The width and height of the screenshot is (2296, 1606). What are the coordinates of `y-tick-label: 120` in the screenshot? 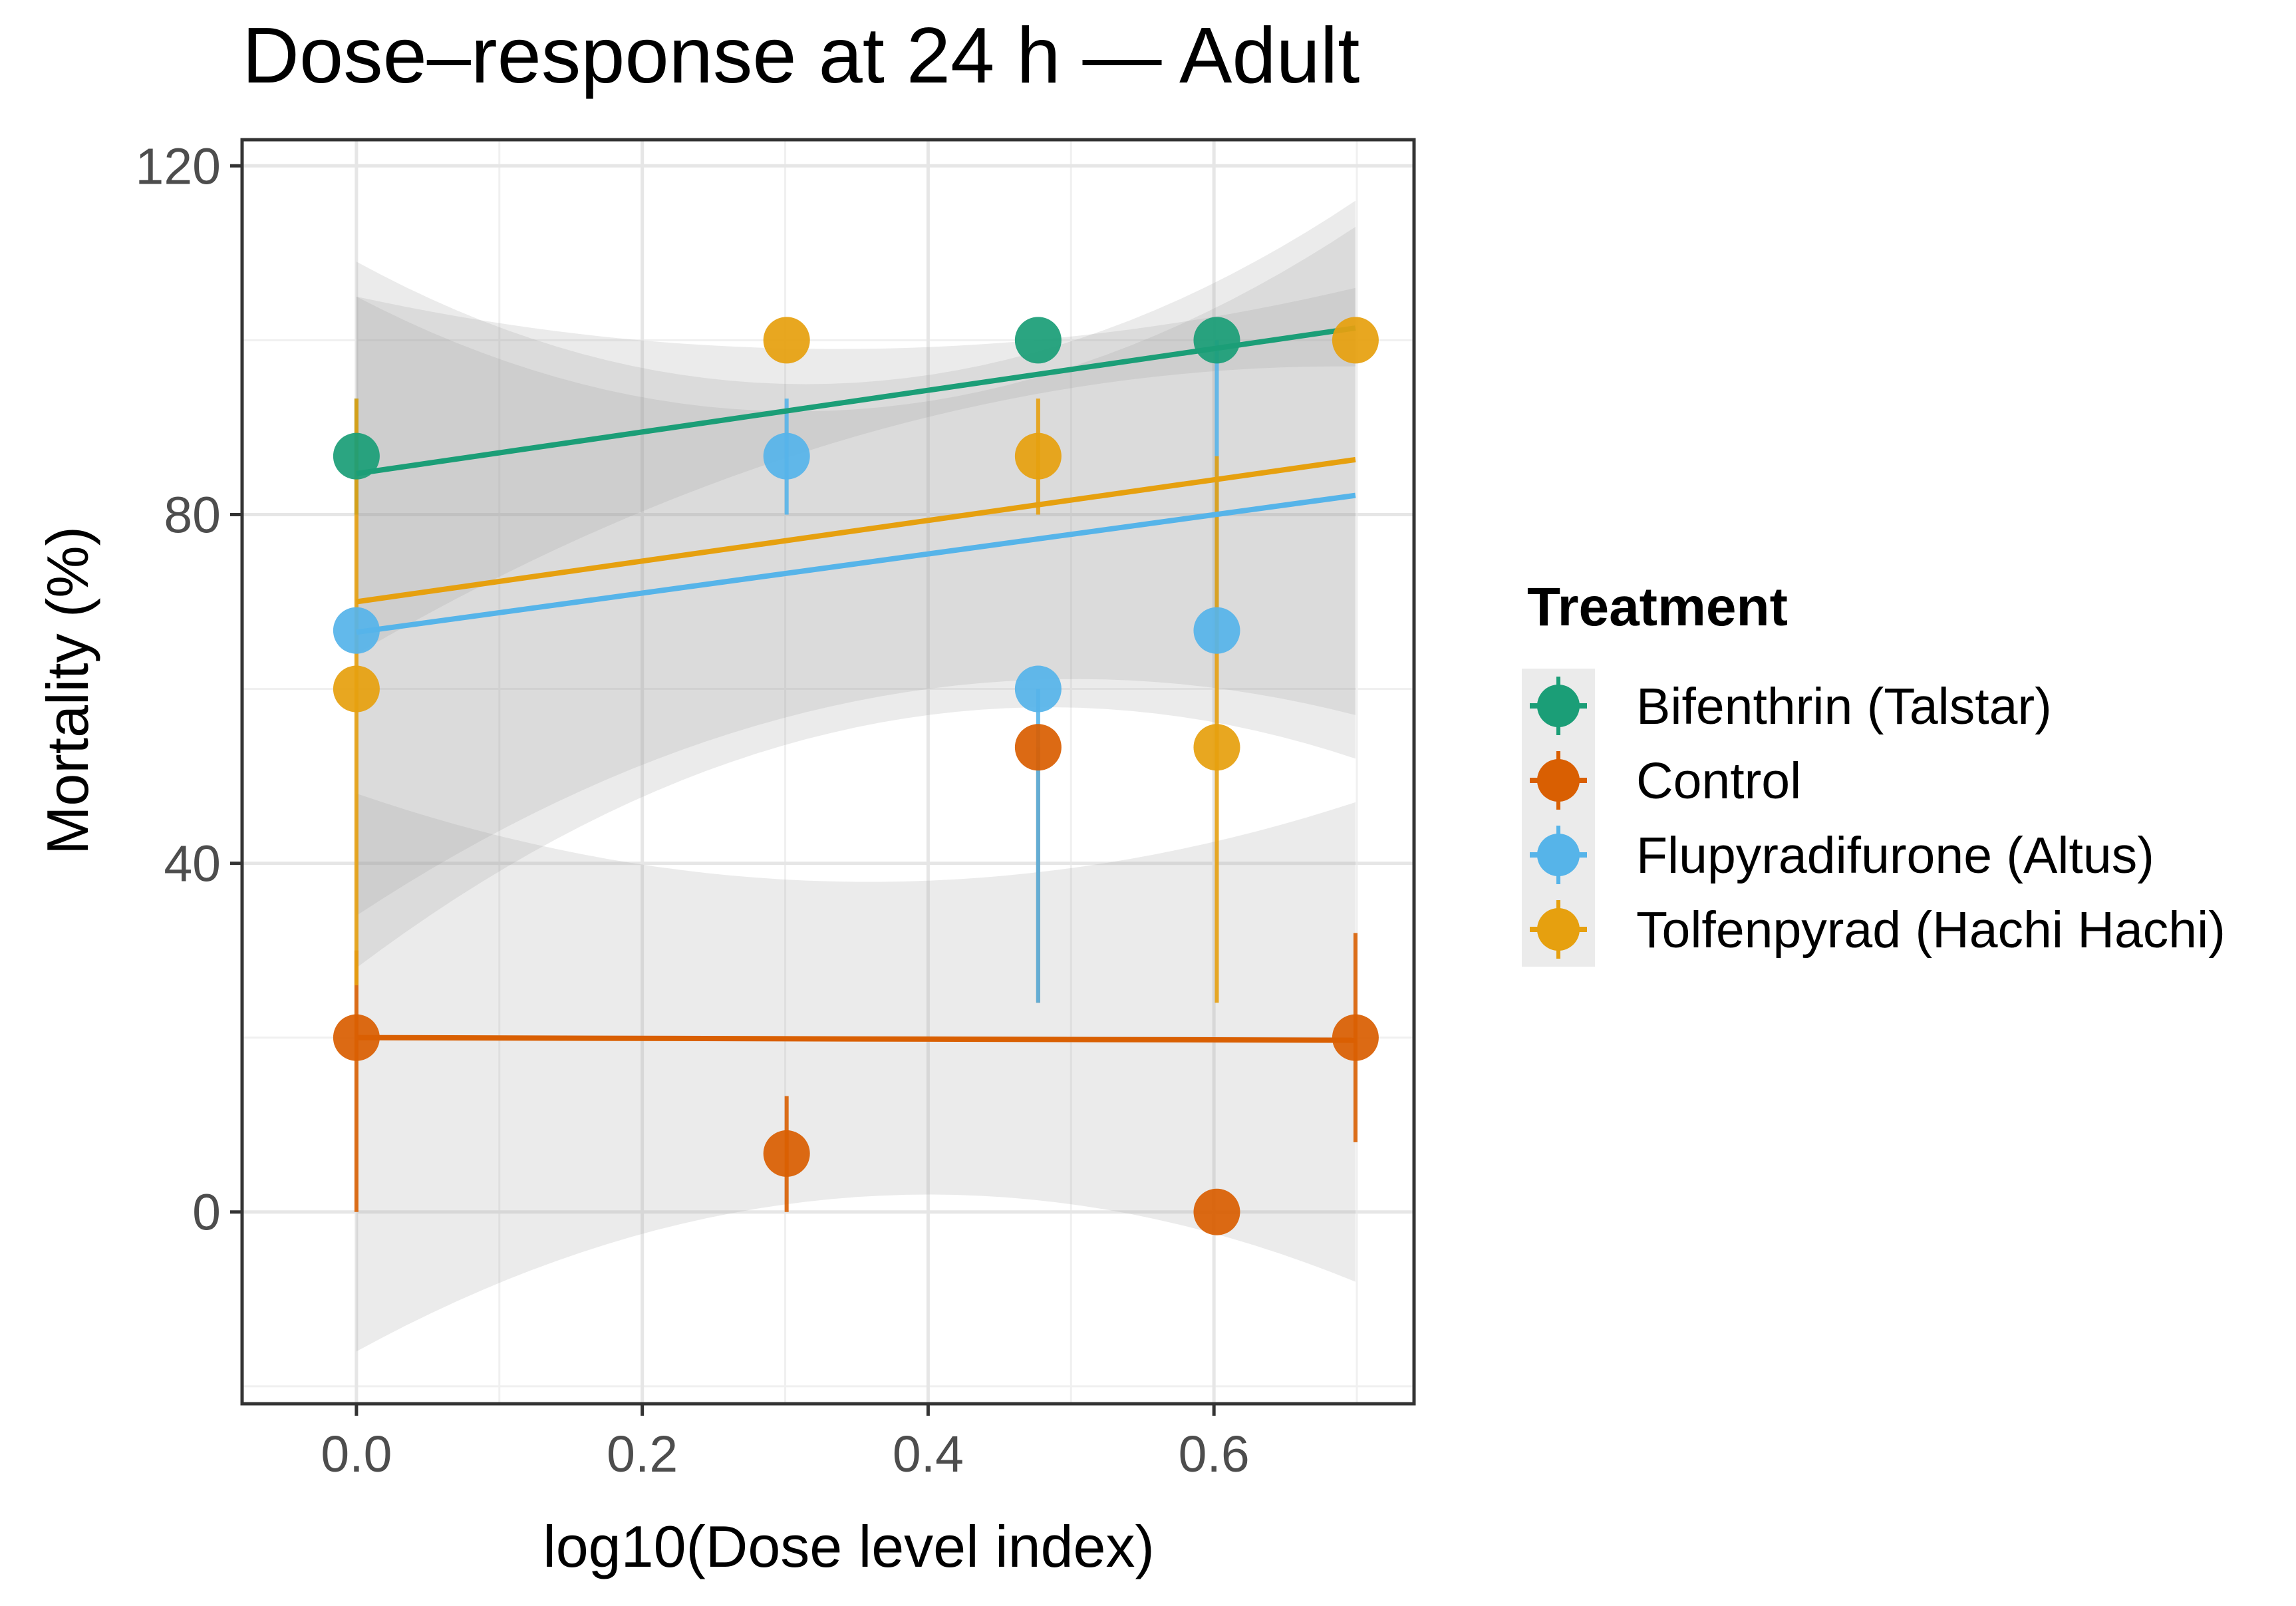 It's located at (178, 166).